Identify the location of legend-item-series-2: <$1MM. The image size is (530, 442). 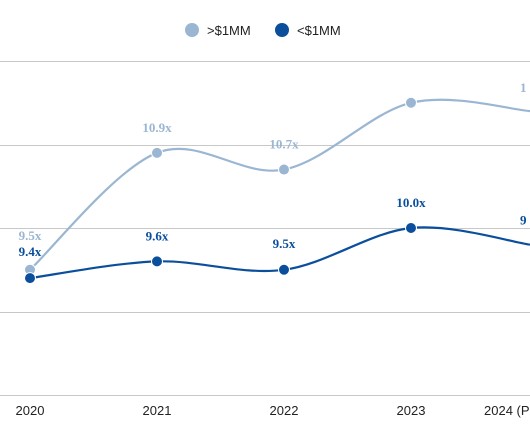
(308, 30).